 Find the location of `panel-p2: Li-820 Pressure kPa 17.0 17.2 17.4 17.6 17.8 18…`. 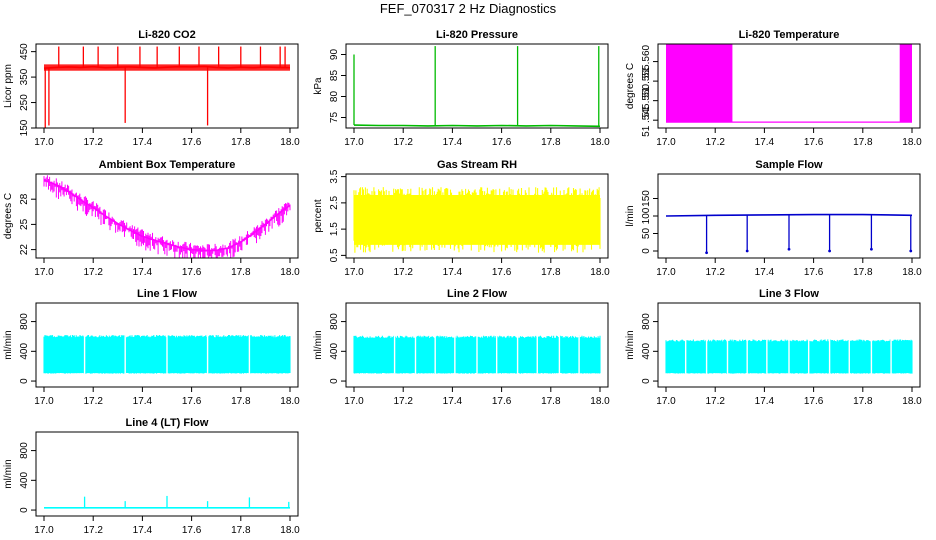

panel-p2: Li-820 Pressure kPa 17.0 17.2 17.4 17.6 17.8 18… is located at coordinates (461, 88).